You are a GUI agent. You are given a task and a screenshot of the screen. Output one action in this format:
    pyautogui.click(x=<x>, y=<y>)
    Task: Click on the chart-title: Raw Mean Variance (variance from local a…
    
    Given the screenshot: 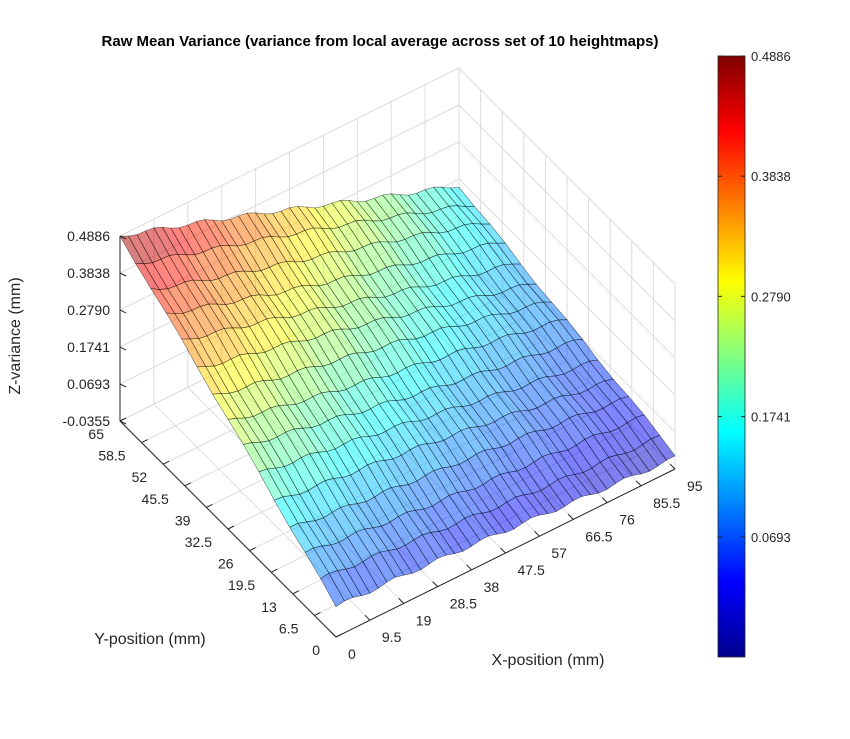 What is the action you would take?
    pyautogui.click(x=380, y=41)
    